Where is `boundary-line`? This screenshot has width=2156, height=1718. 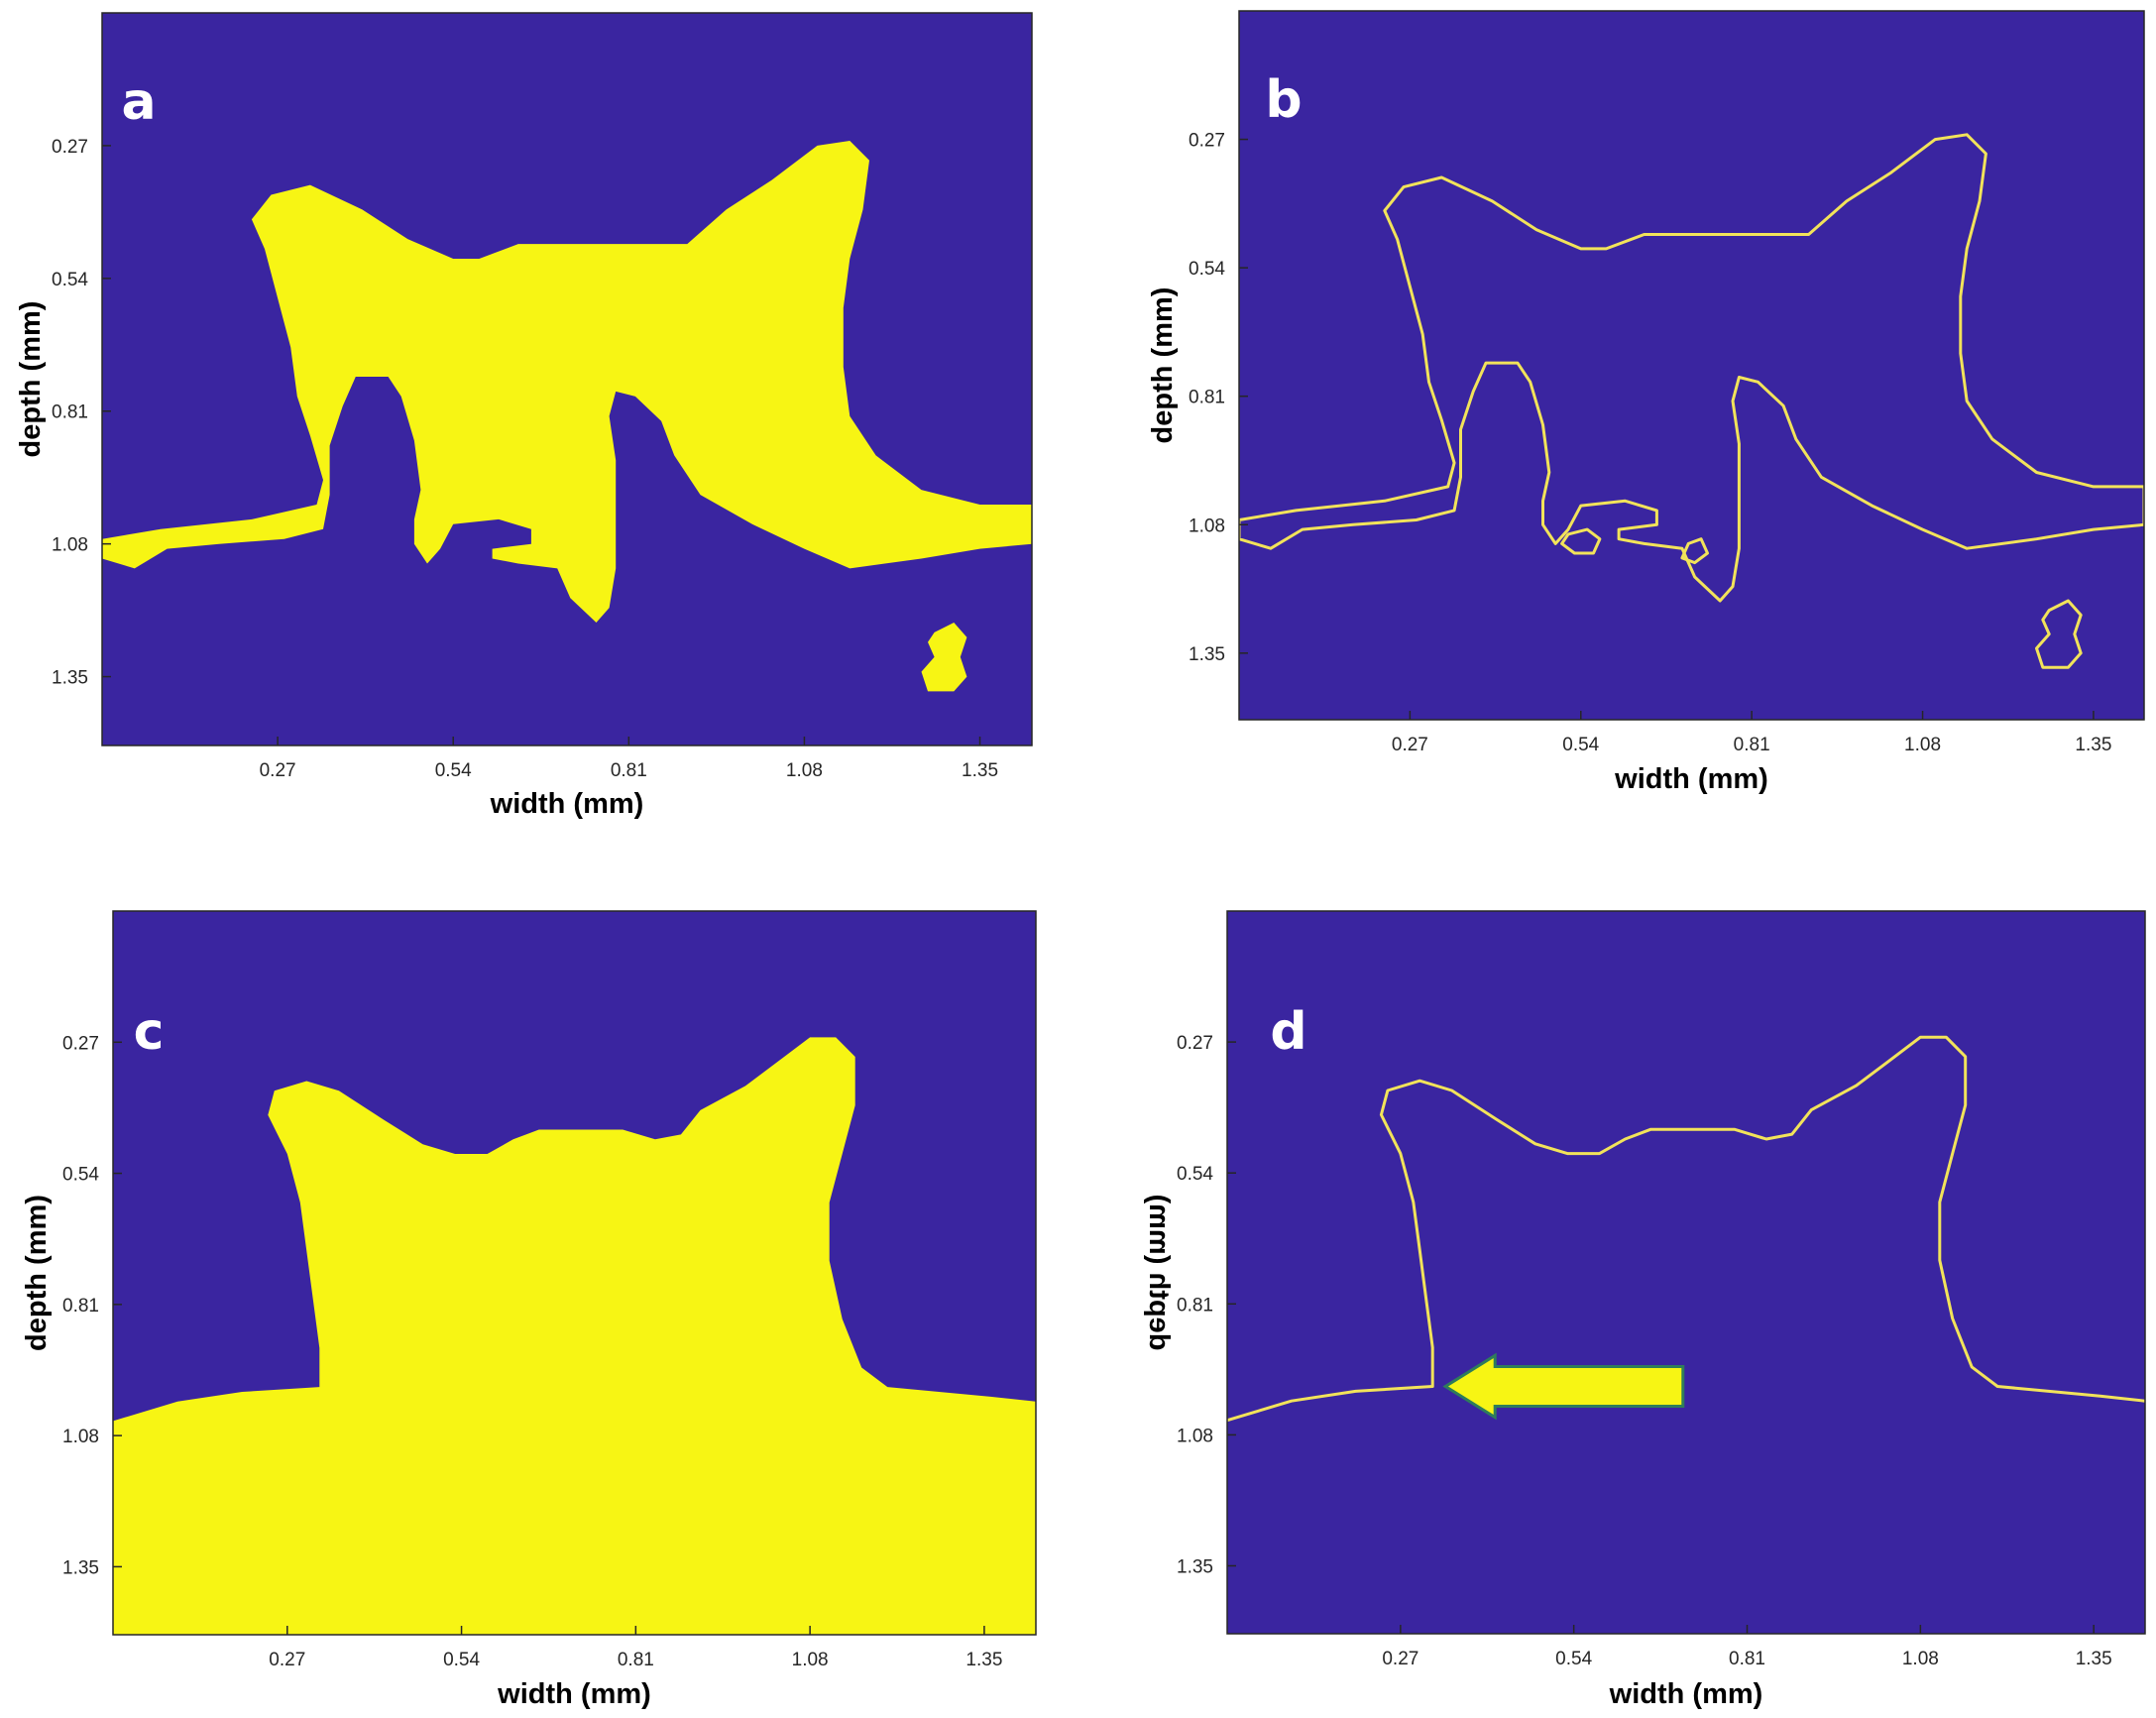 boundary-line is located at coordinates (1686, 1229).